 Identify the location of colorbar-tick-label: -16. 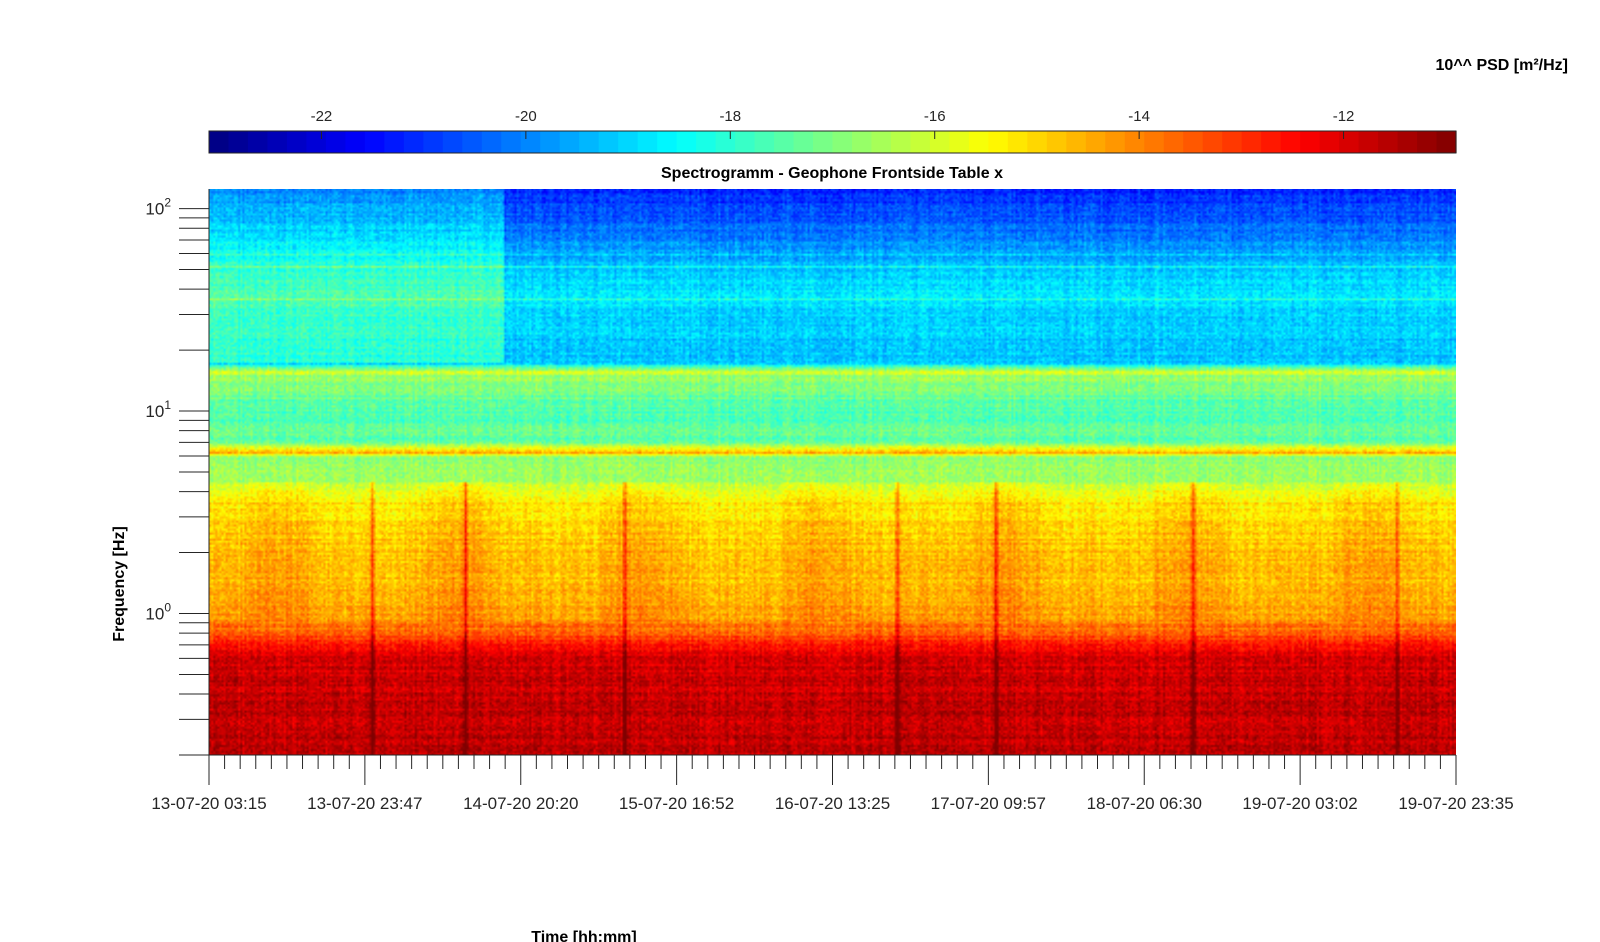
(935, 116).